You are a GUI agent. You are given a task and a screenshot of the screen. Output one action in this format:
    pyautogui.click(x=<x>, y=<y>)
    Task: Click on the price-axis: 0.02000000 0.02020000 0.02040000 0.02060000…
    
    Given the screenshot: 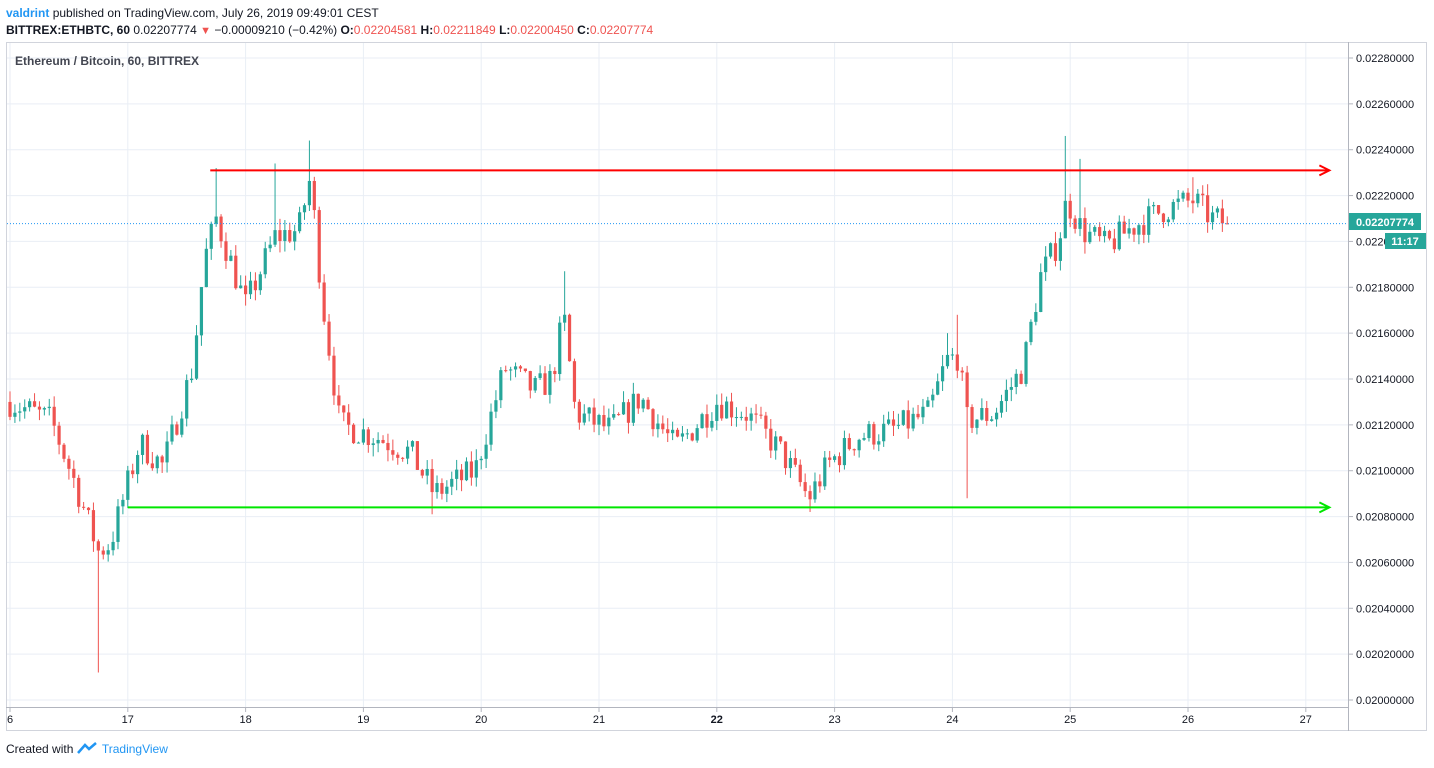 What is the action you would take?
    pyautogui.click(x=1381, y=380)
    